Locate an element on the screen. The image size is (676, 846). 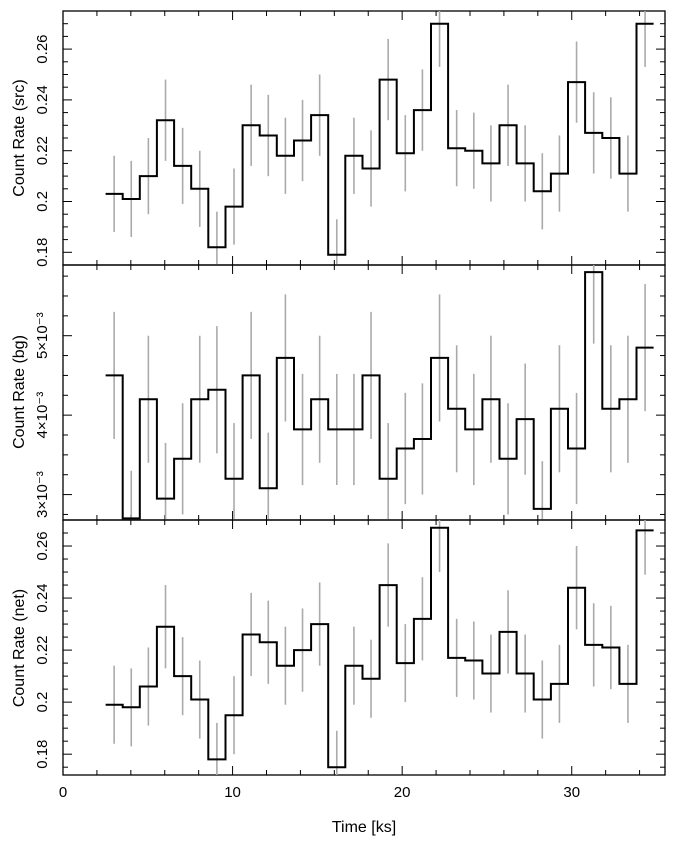
y-tick-label: 4×10⁻³ is located at coordinates (42, 415).